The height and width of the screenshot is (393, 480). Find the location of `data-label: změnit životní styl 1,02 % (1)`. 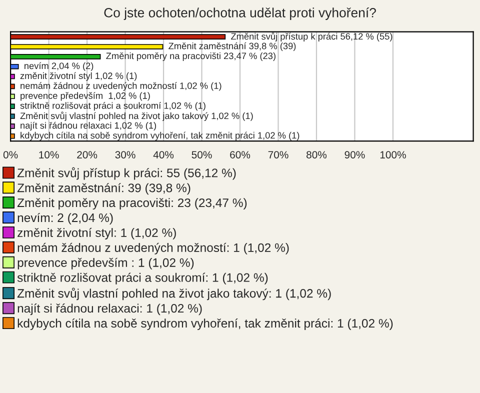

data-label: změnit životní styl 1,02 % (1) is located at coordinates (78, 76).